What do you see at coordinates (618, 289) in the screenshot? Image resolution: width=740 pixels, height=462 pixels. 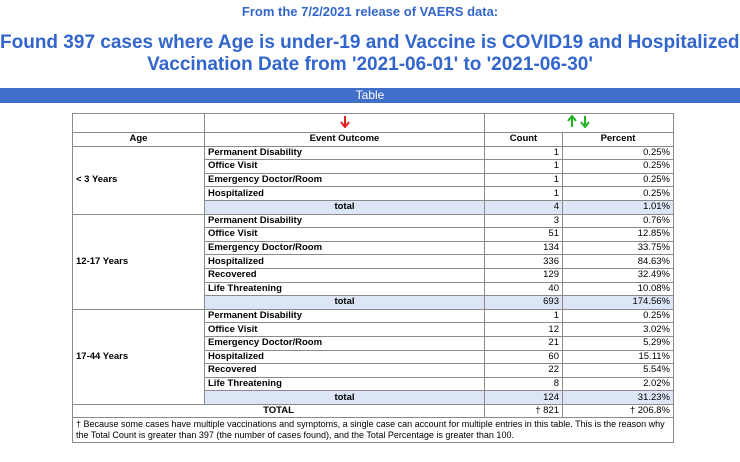 I see `percent-cell: 10.08%` at bounding box center [618, 289].